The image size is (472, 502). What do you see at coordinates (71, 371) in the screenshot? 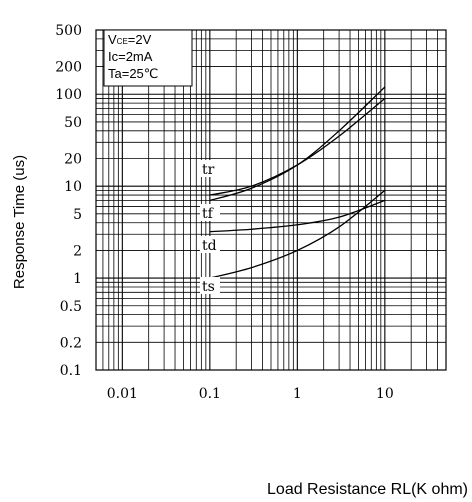
I see `y-tick-label: 0.1` at bounding box center [71, 371].